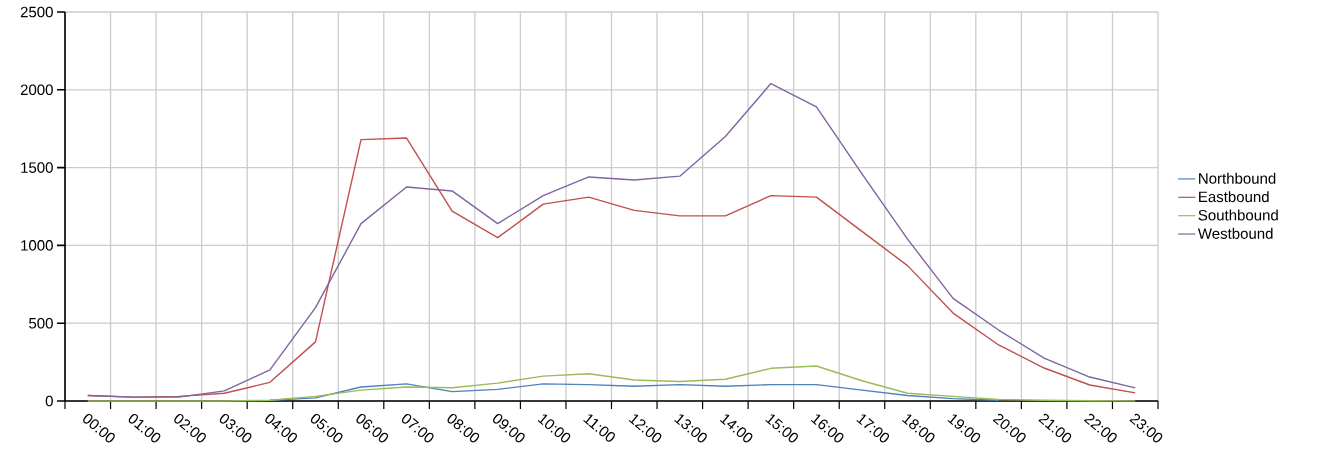  I want to click on y-tick-label: 1000, so click(37, 245).